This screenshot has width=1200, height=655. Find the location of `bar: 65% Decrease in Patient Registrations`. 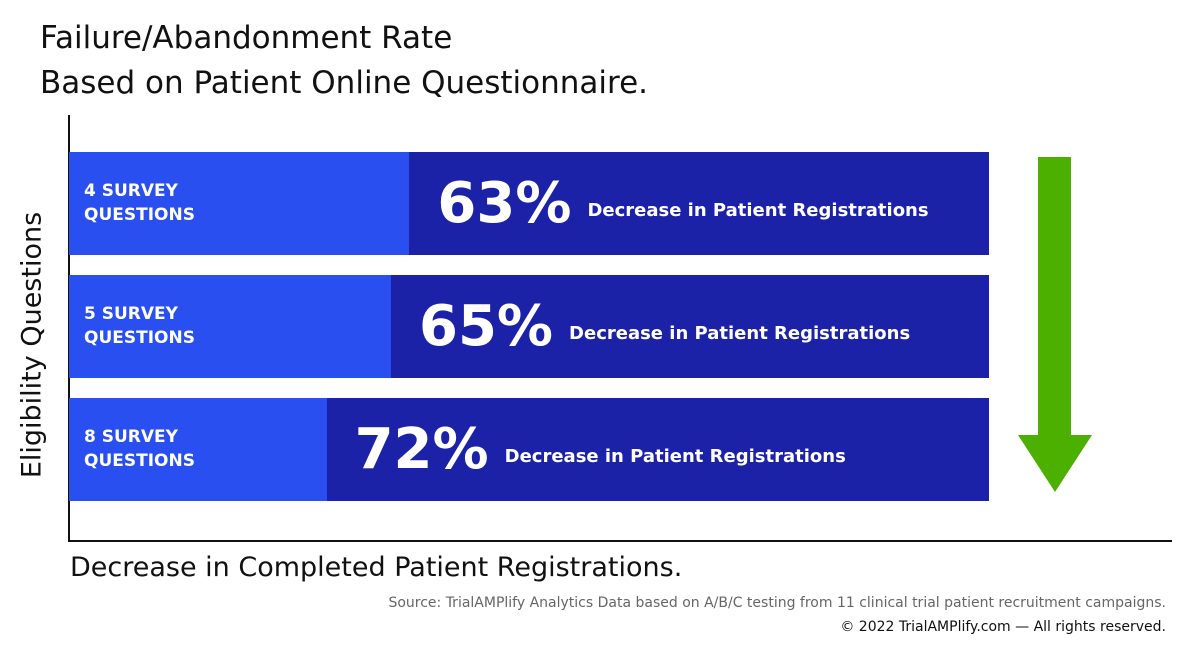

bar: 65% Decrease in Patient Registrations is located at coordinates (690, 326).